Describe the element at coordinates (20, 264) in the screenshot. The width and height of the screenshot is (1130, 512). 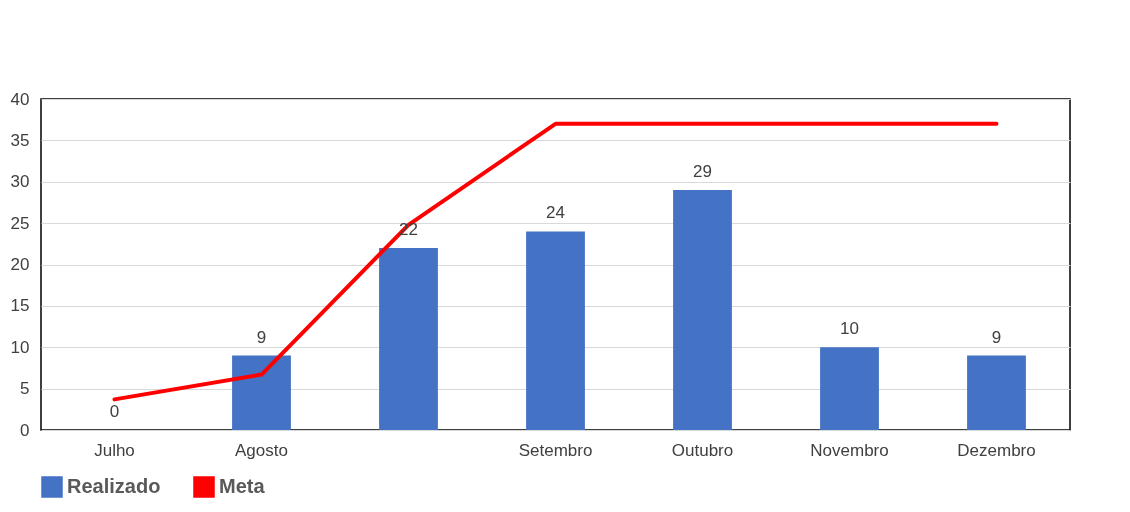
I see `y-tick-label: 20` at that location.